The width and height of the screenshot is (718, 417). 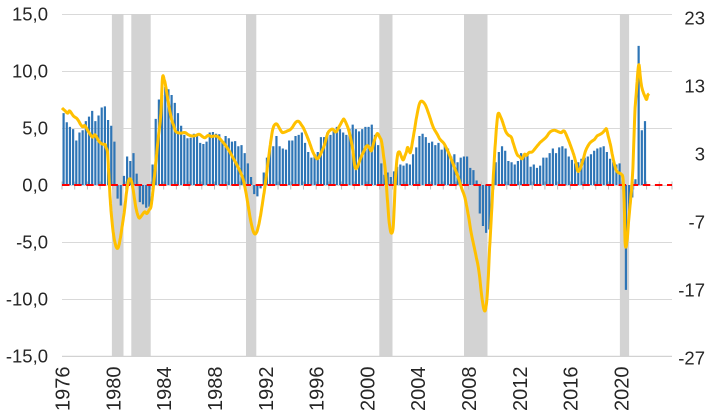 I want to click on svg-text: 10,0, so click(x=30, y=71).